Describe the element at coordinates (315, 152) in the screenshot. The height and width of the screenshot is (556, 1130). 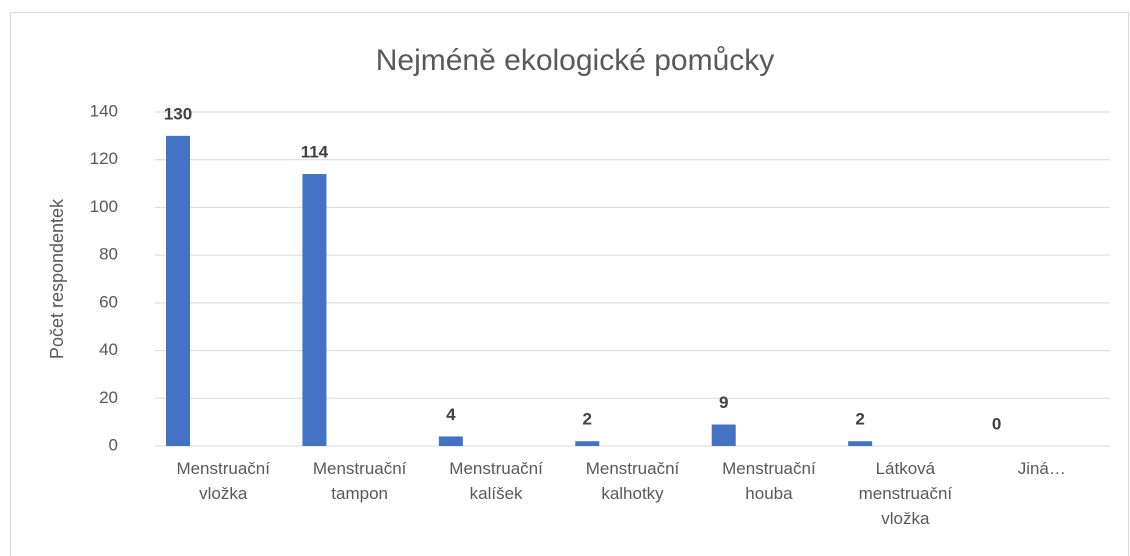
I see `data-label: 114` at that location.